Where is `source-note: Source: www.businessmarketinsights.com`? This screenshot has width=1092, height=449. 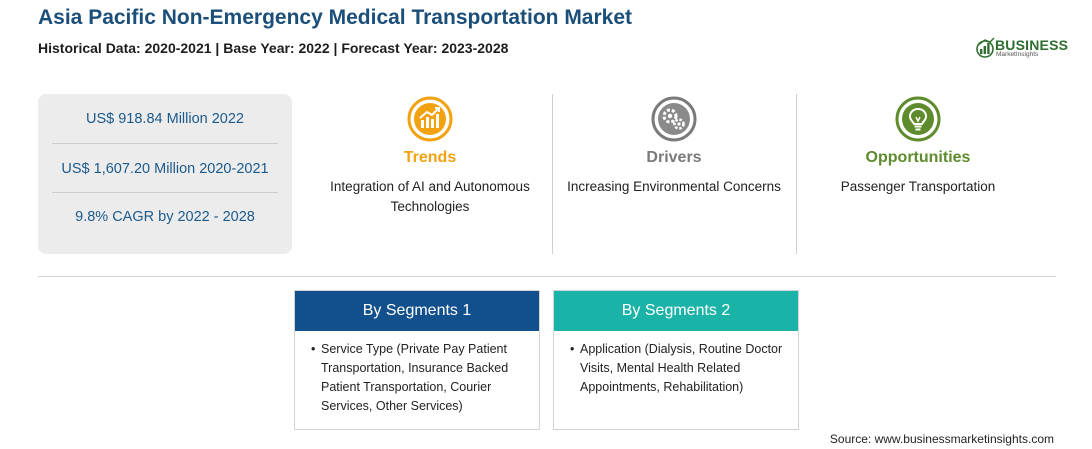 source-note: Source: www.businessmarketinsights.com is located at coordinates (941, 439).